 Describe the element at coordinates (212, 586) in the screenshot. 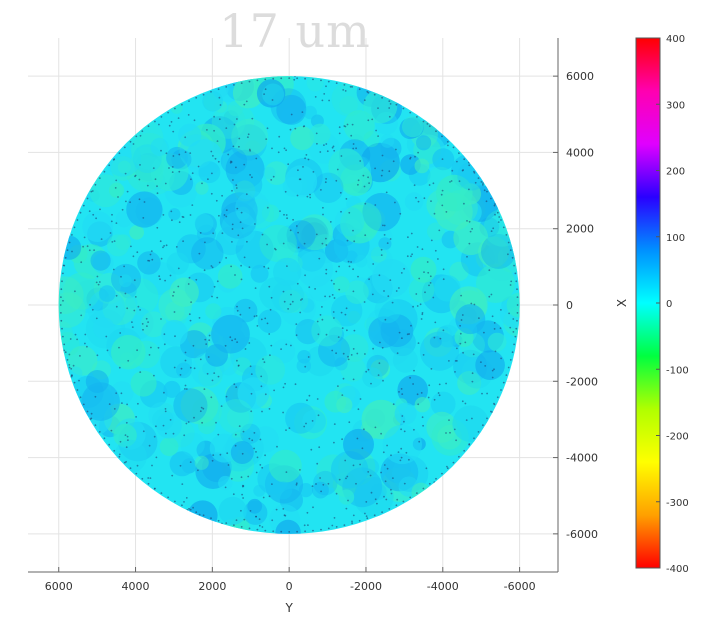

I see `x-tick-label: 2000` at that location.